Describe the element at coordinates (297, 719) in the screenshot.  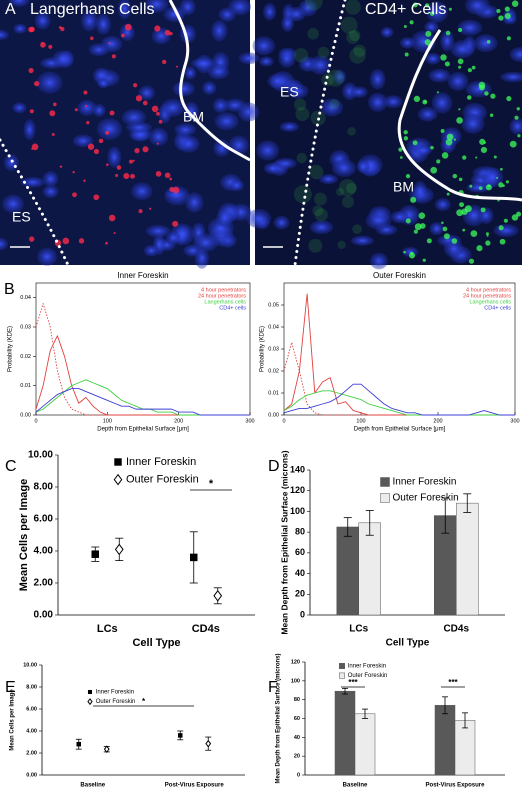
I see `y-tick-label: 60` at that location.